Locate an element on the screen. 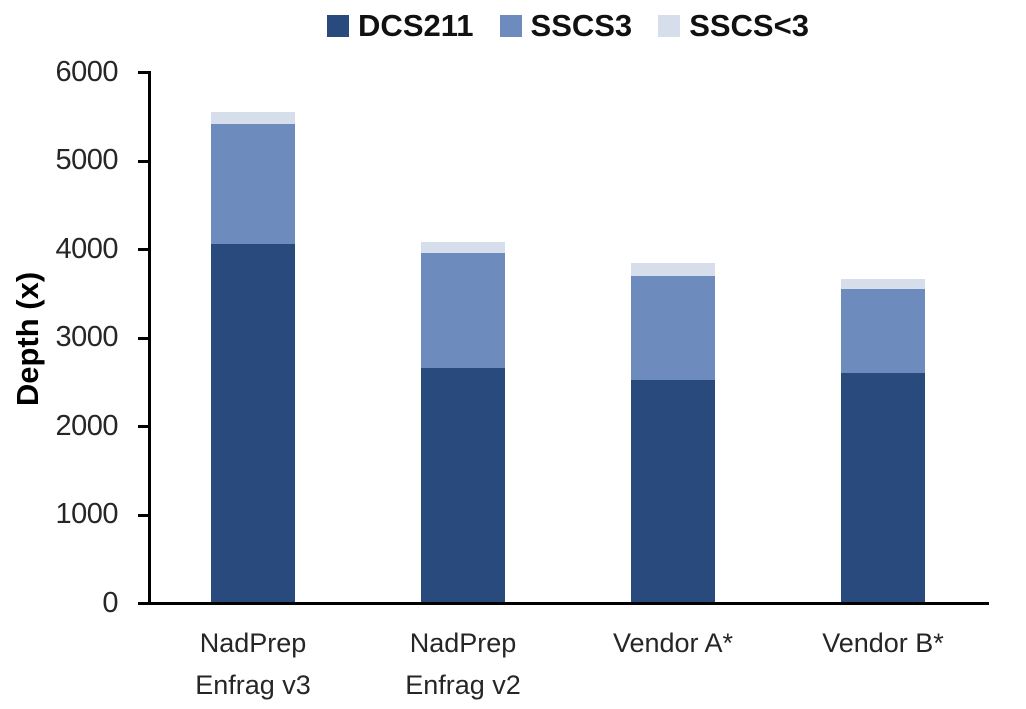 Image resolution: width=1026 pixels, height=709 pixels. legend-item-sscs3: SSCS3 is located at coordinates (566, 26).